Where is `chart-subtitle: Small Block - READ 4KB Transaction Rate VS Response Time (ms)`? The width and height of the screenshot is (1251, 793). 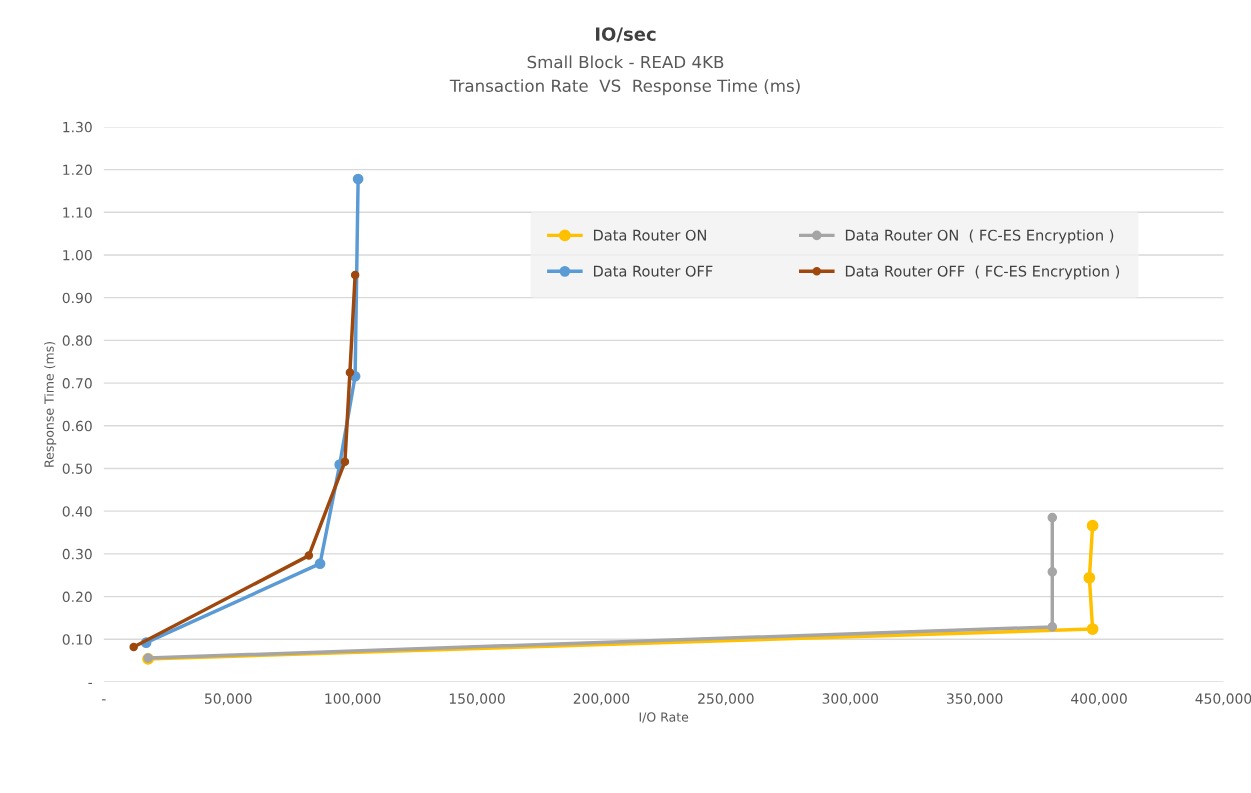 chart-subtitle: Small Block - READ 4KB Transaction Rate VS Response Time (ms) is located at coordinates (624, 75).